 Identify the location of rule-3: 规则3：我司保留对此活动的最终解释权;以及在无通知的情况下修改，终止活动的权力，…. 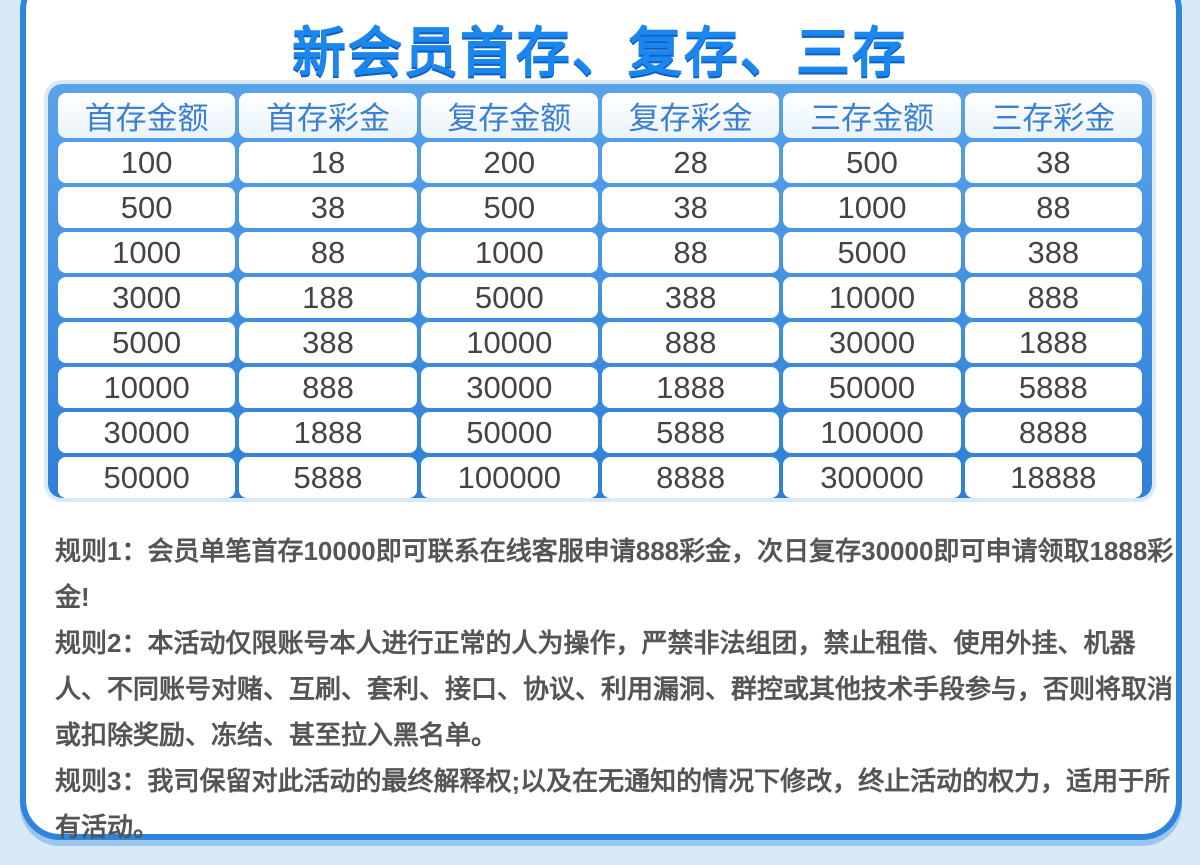
(613, 804).